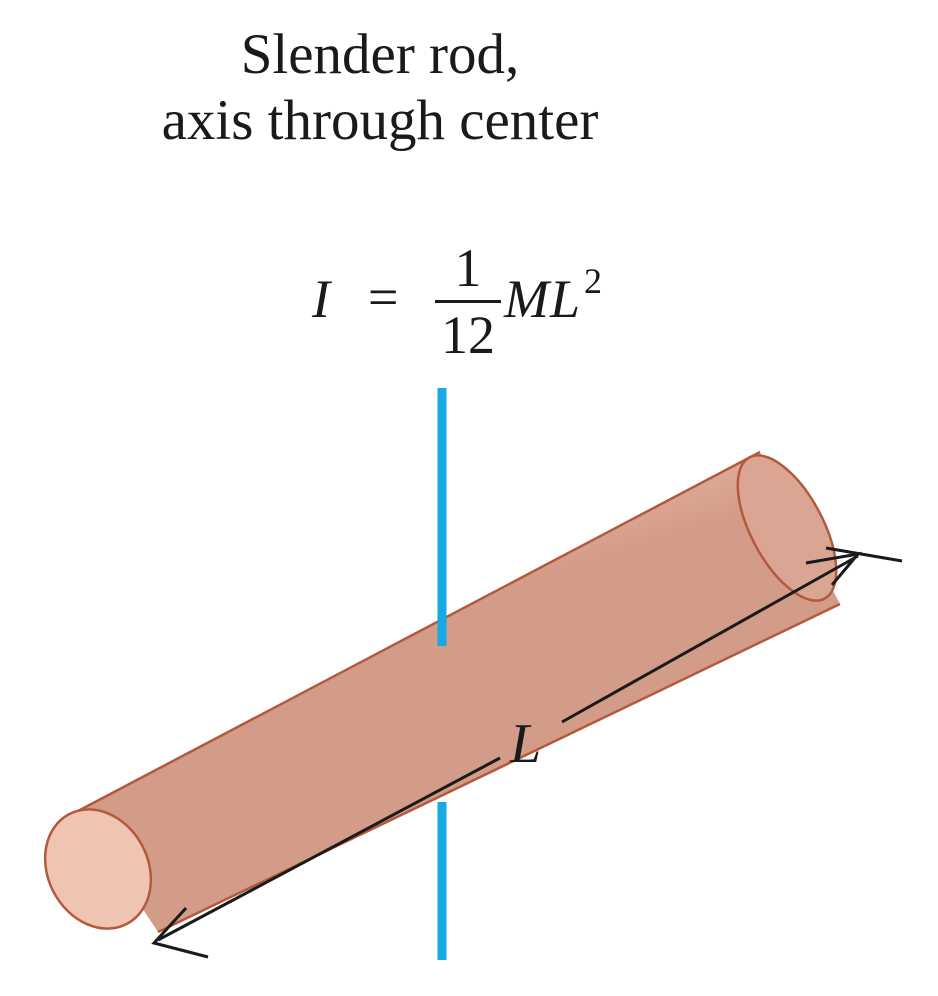 The width and height of the screenshot is (938, 996). Describe the element at coordinates (787, 528) in the screenshot. I see `rod-far-end` at that location.